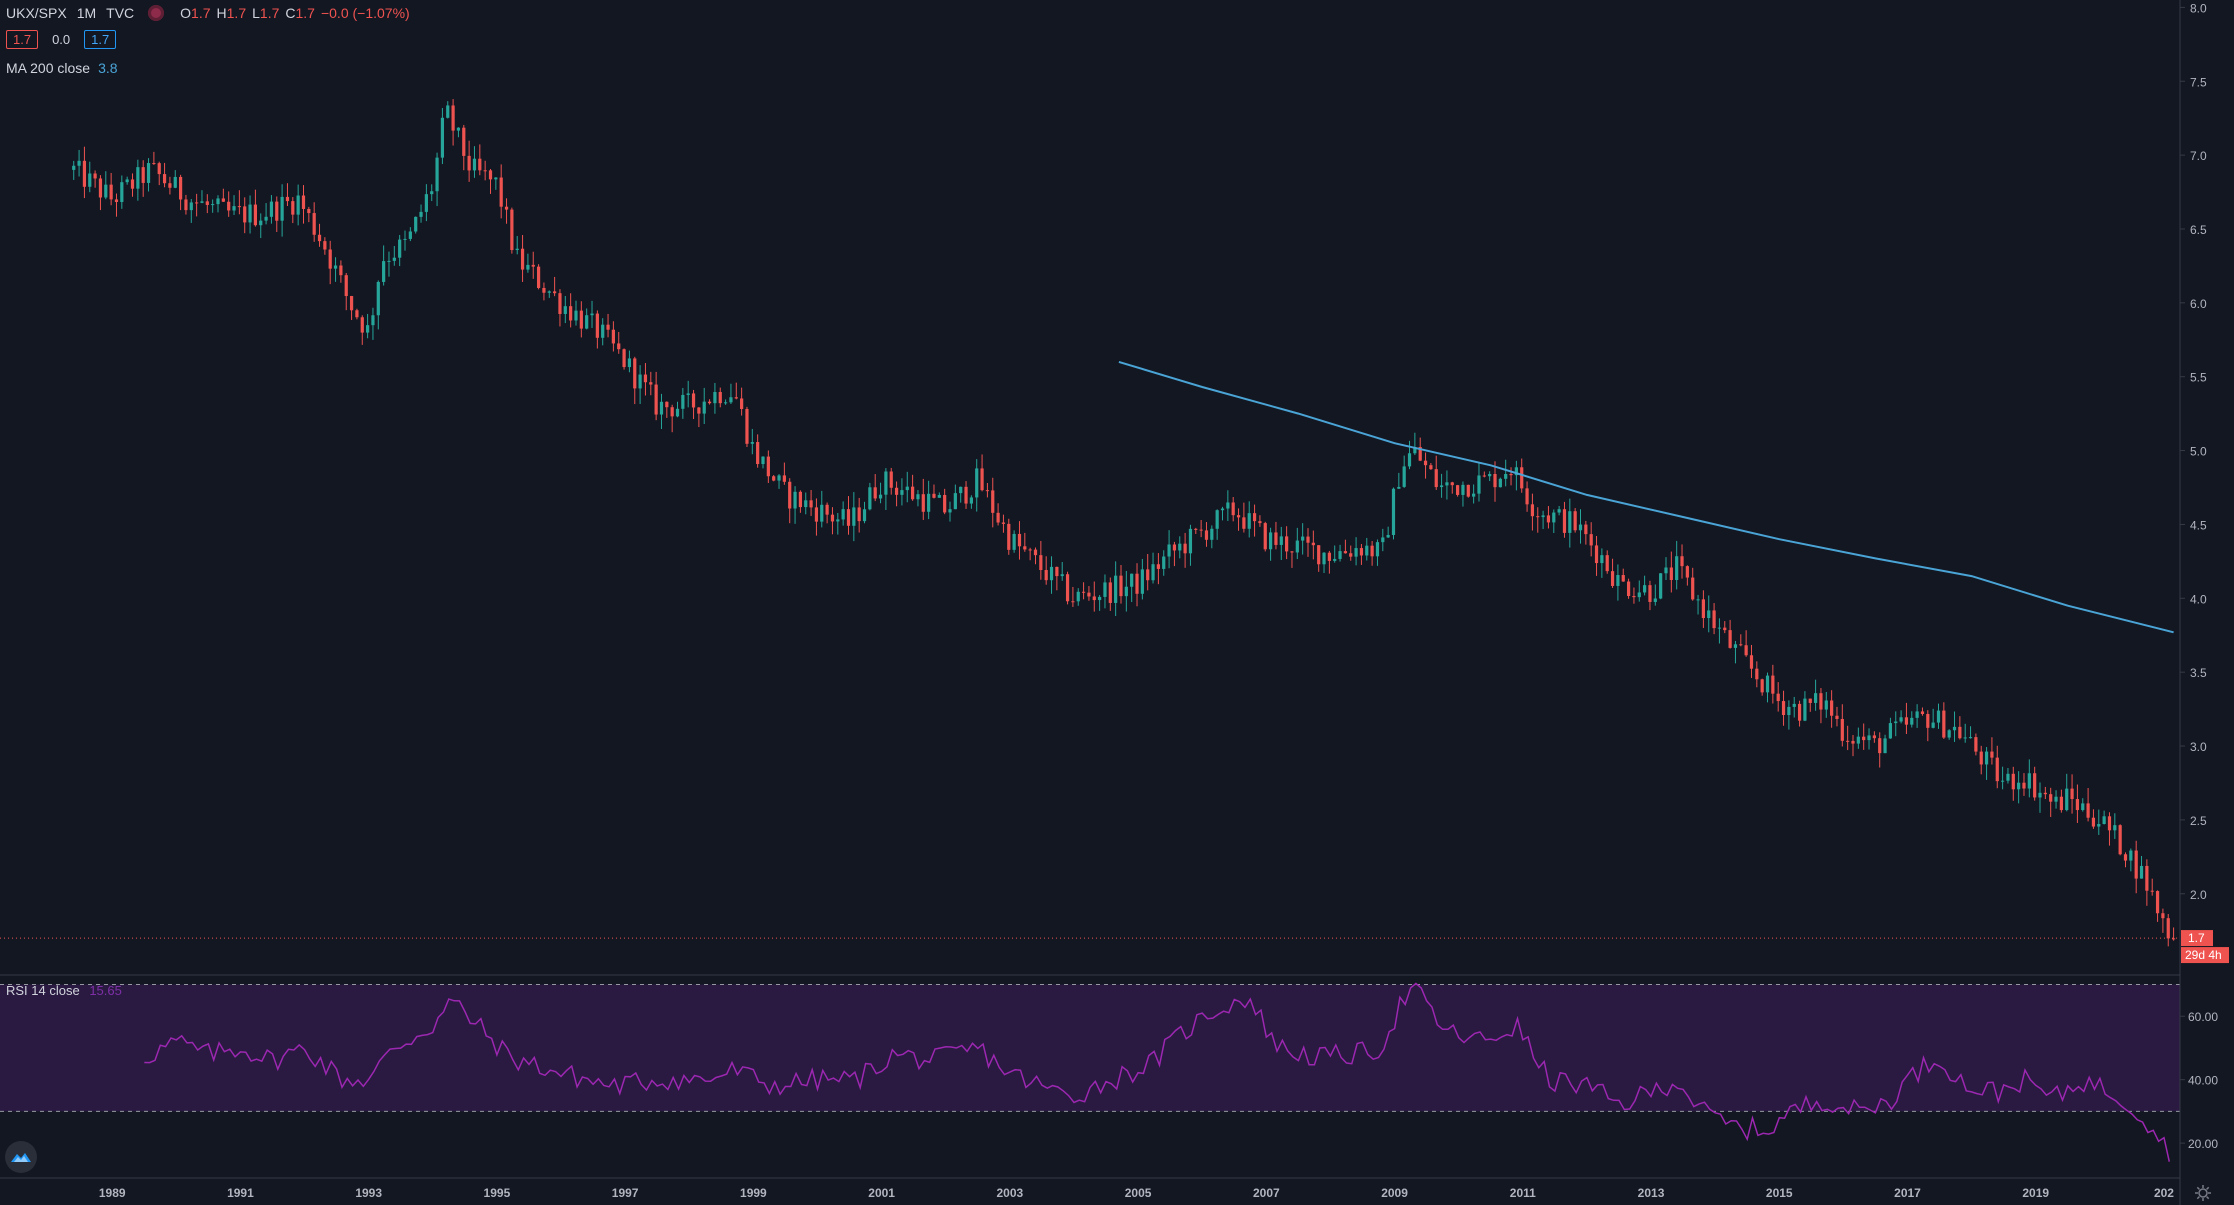 This screenshot has width=2234, height=1205. Describe the element at coordinates (2203, 1144) in the screenshot. I see `rsi-tick-label: 20.00` at that location.